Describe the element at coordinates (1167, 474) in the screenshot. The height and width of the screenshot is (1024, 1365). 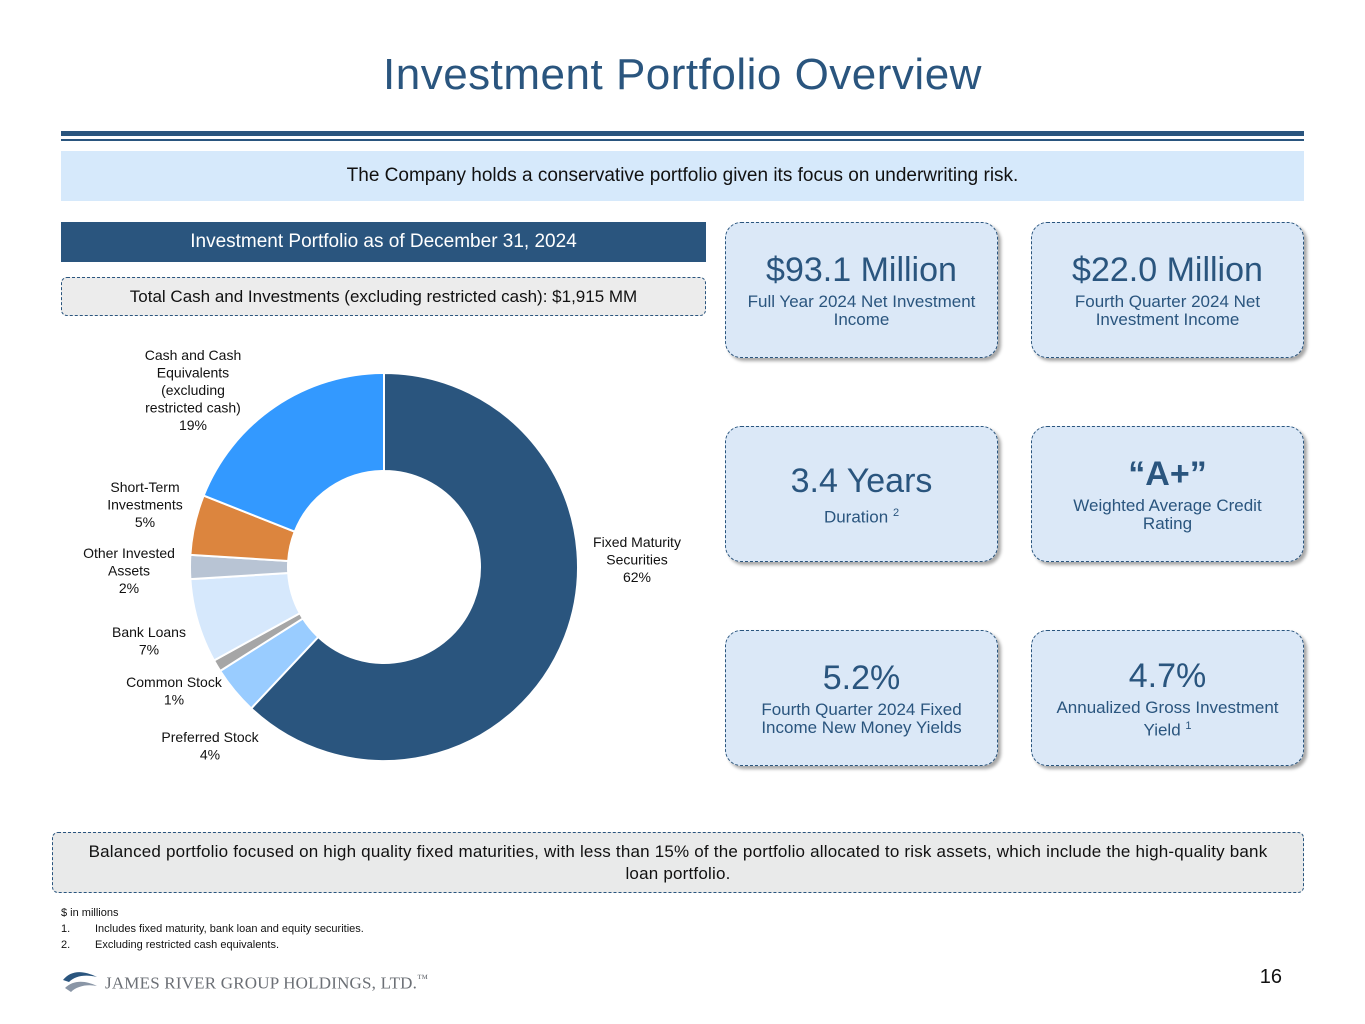
I see `metric-value: “A+”` at that location.